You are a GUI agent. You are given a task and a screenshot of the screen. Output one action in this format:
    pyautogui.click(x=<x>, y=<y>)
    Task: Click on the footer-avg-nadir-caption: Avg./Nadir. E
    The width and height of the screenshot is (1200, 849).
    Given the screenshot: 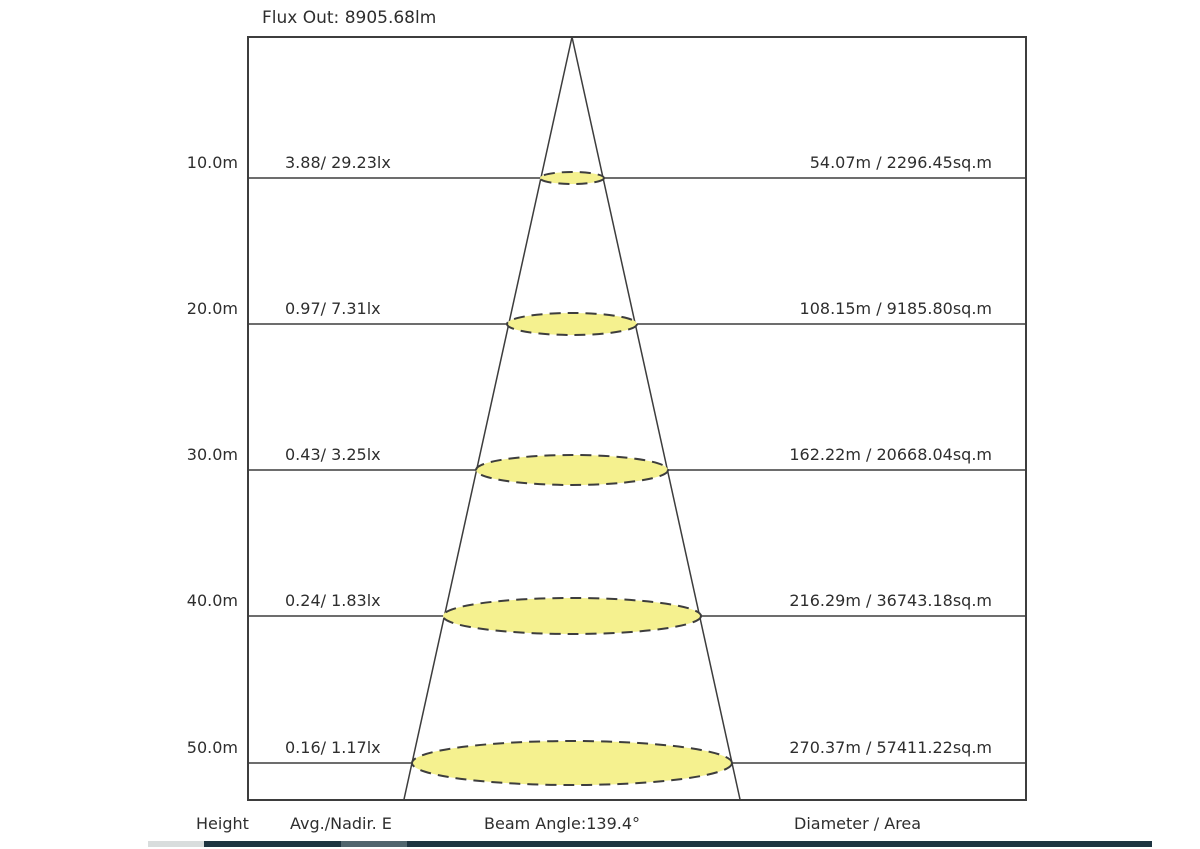 What is the action you would take?
    pyautogui.click(x=341, y=823)
    